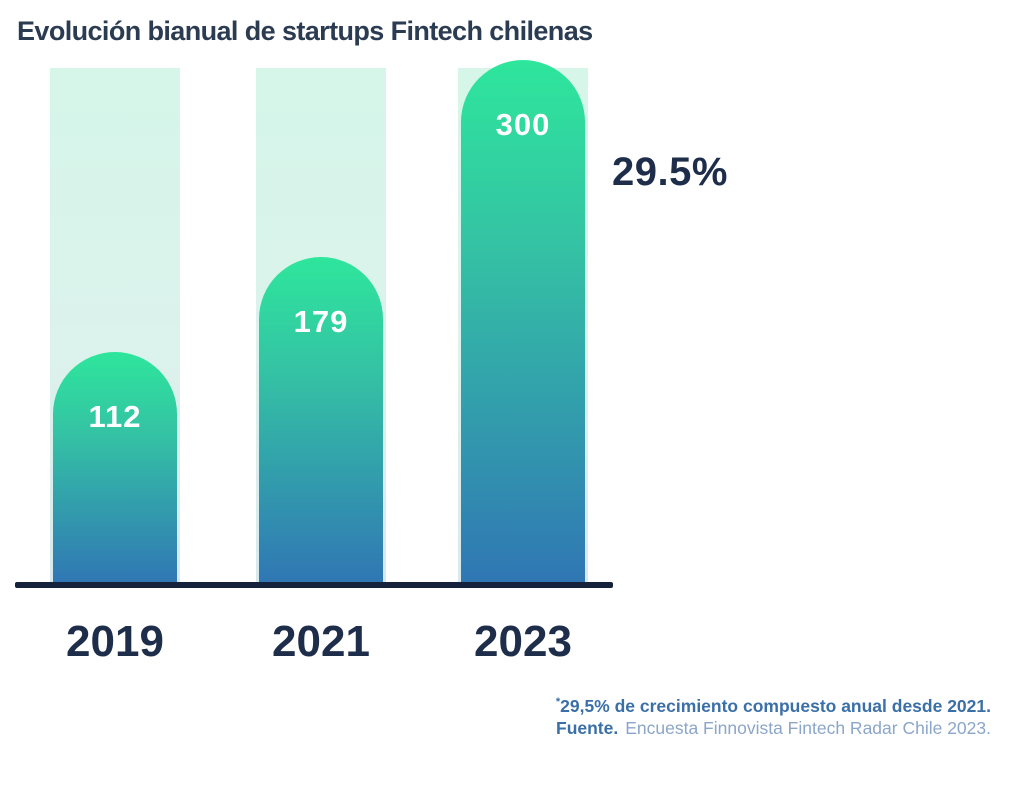 This screenshot has width=1024, height=787. I want to click on growth-annotation: 29.5%, so click(670, 172).